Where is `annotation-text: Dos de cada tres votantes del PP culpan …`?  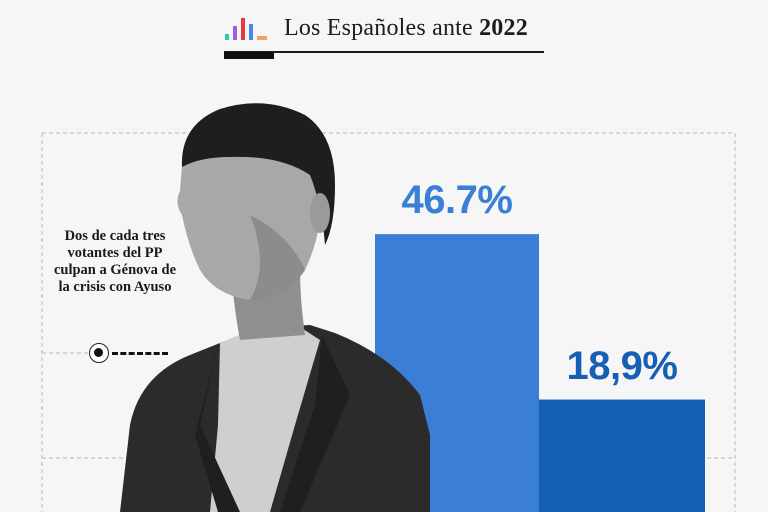
annotation-text: Dos de cada tres votantes del PP culpan … is located at coordinates (115, 261).